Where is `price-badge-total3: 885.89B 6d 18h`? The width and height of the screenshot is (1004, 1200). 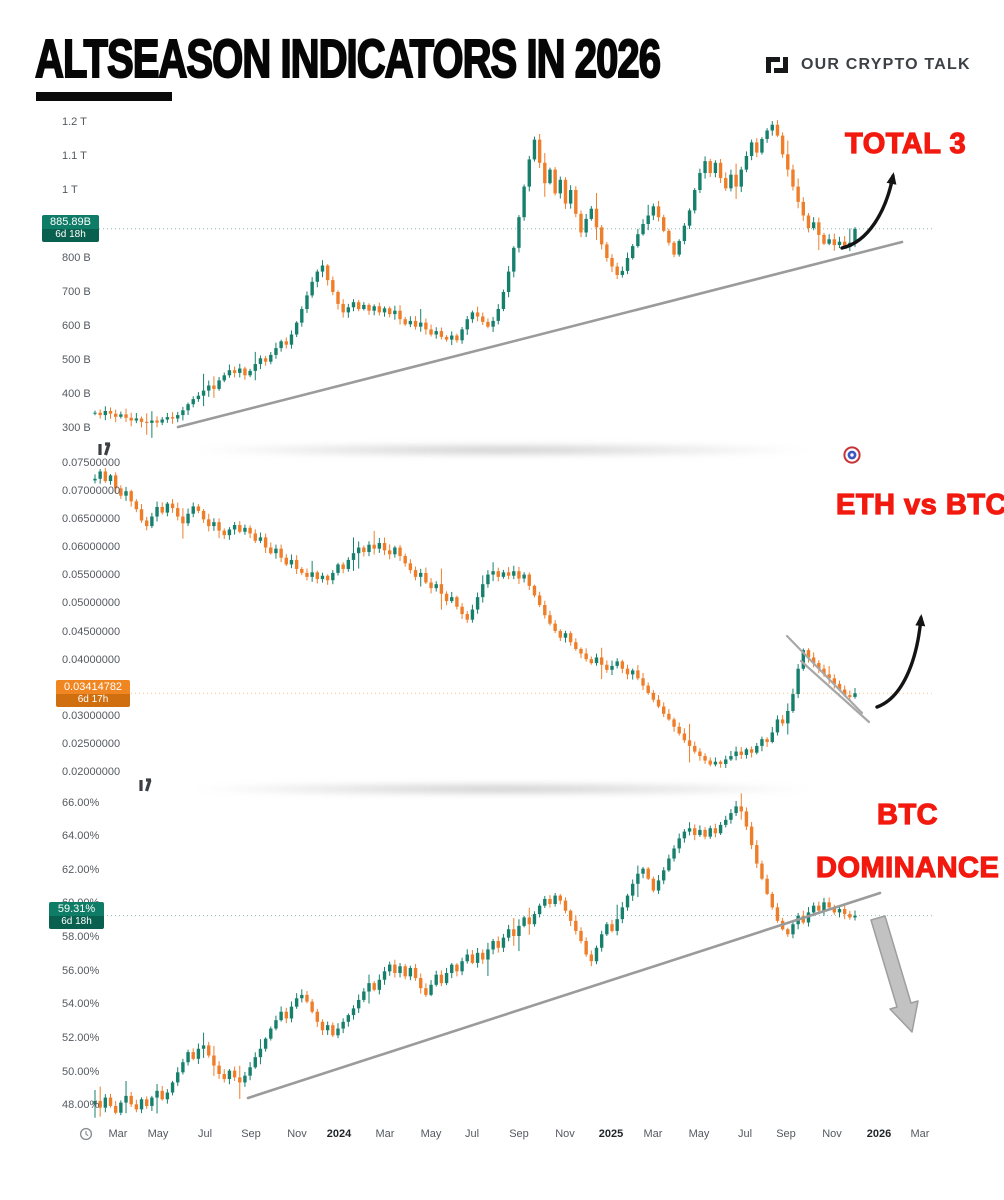
price-badge-total3: 885.89B 6d 18h is located at coordinates (70, 229).